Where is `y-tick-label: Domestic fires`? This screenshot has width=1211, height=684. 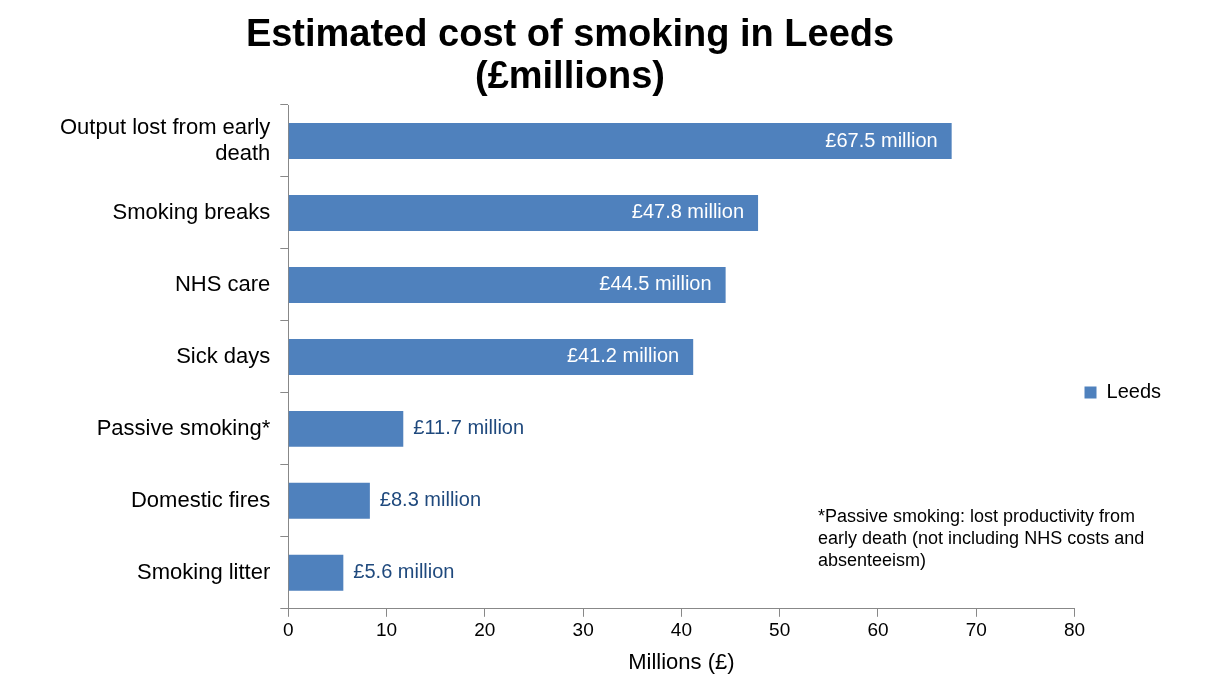 y-tick-label: Domestic fires is located at coordinates (200, 499).